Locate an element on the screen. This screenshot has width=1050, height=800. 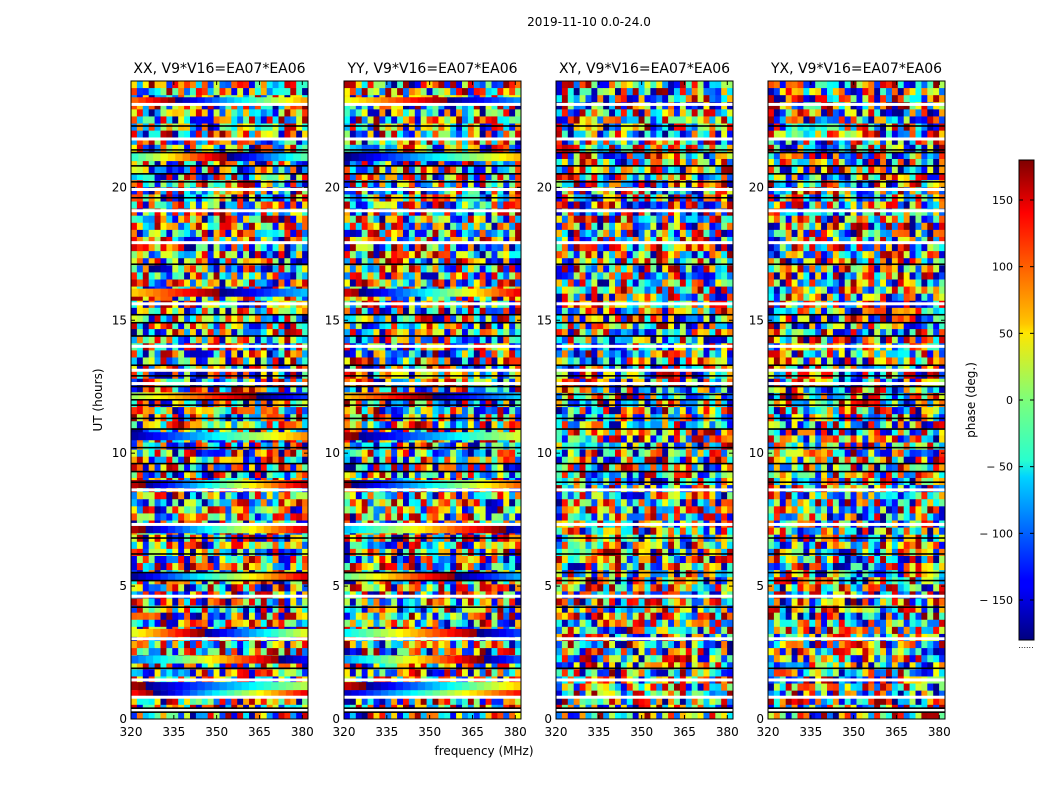
y-tick-label: 0 is located at coordinates (123, 719).